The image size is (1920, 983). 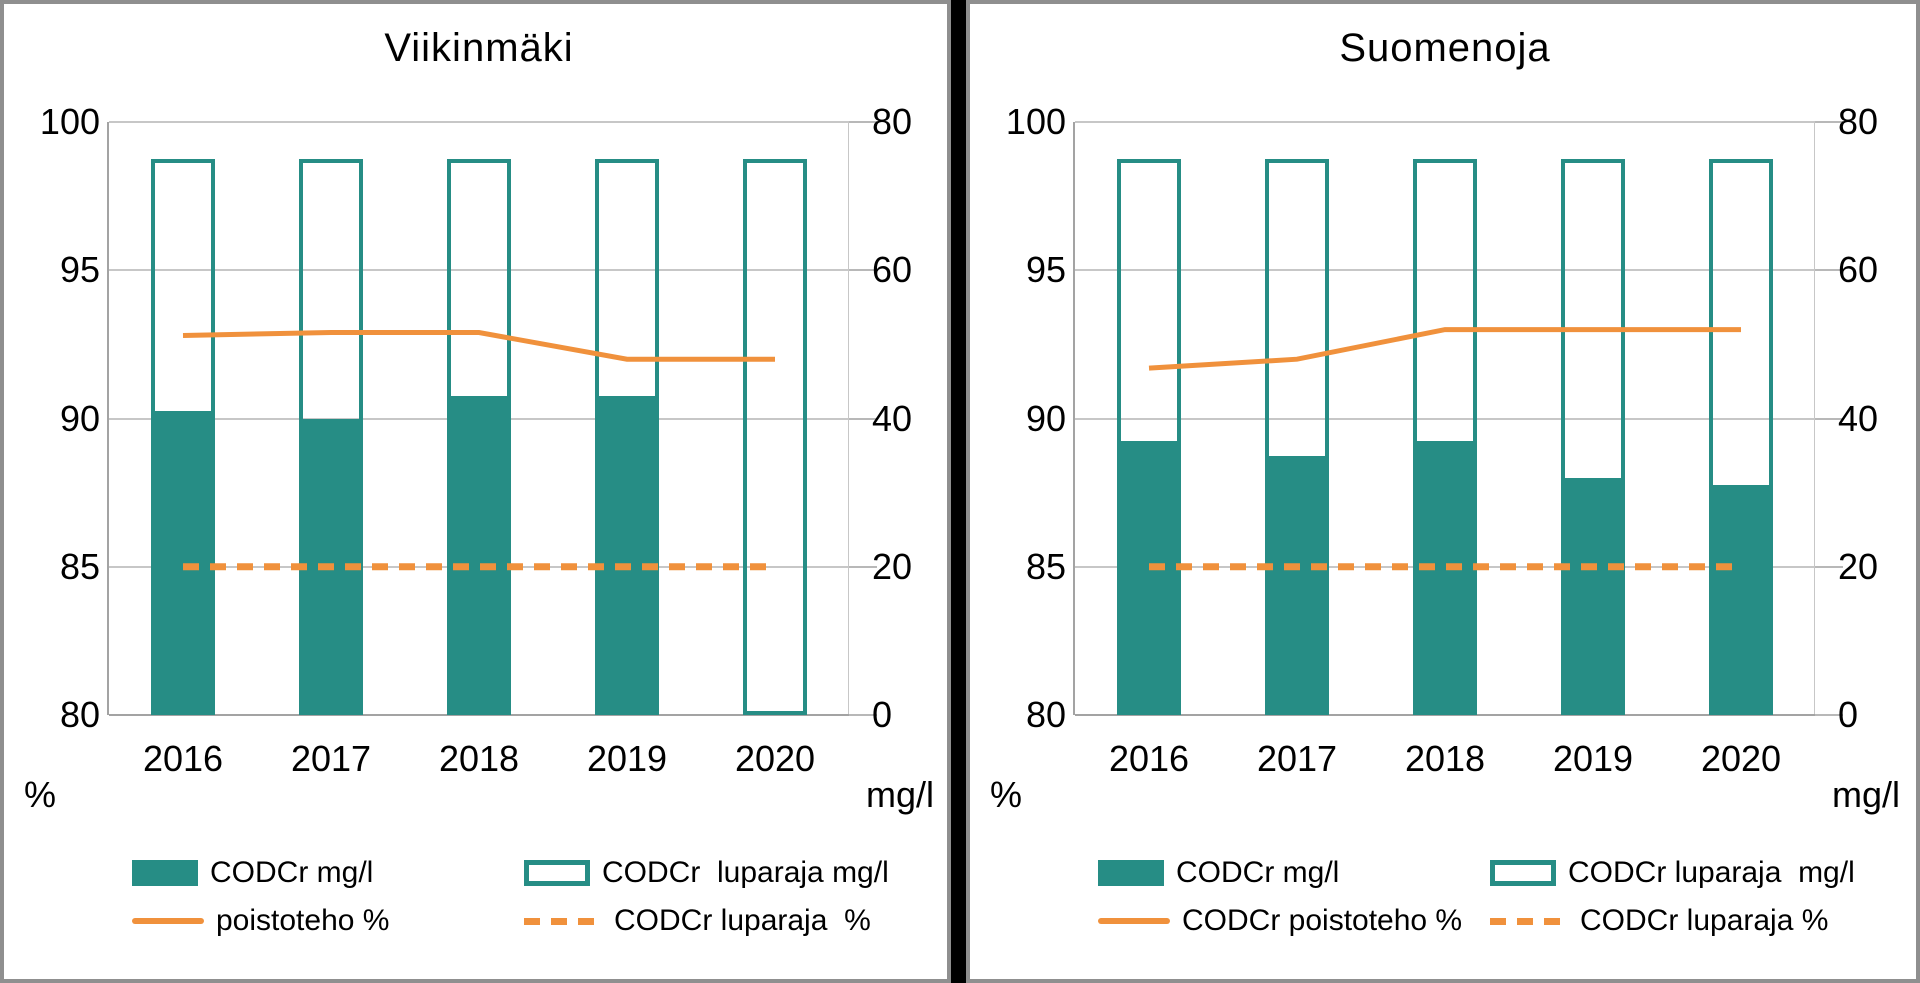 I want to click on left-axis-line, so click(x=1074, y=418).